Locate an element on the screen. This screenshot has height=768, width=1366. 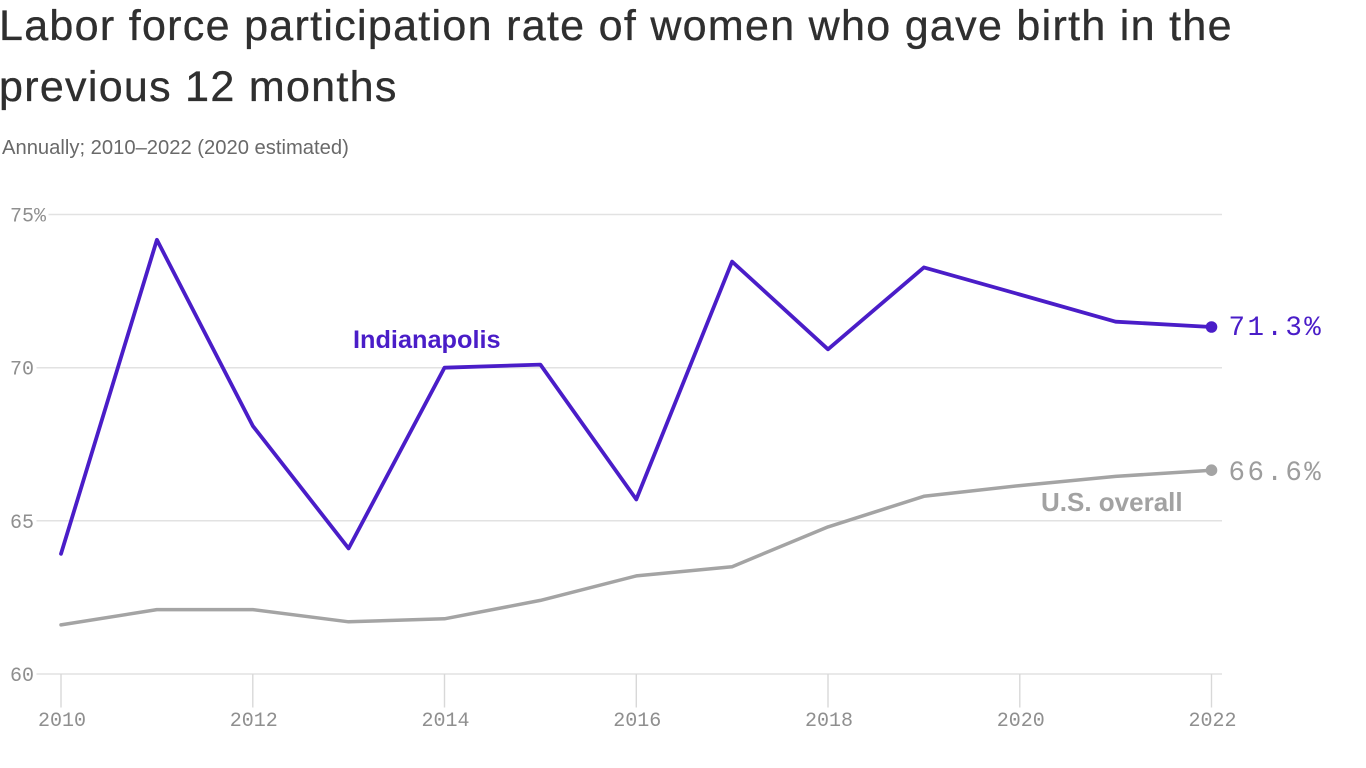
svg-text: U.S. overall is located at coordinates (1112, 502).